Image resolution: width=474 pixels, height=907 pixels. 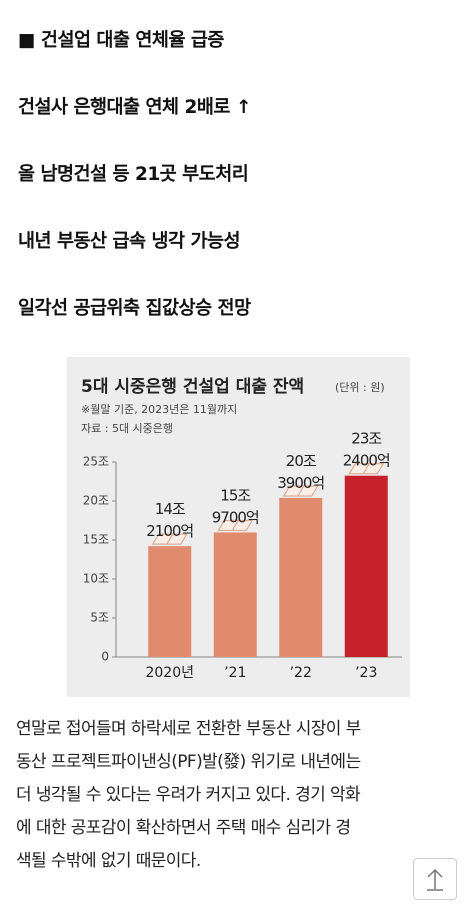 What do you see at coordinates (121, 40) in the screenshot?
I see `headline: ■ 건설업 대출 연체율 급증` at bounding box center [121, 40].